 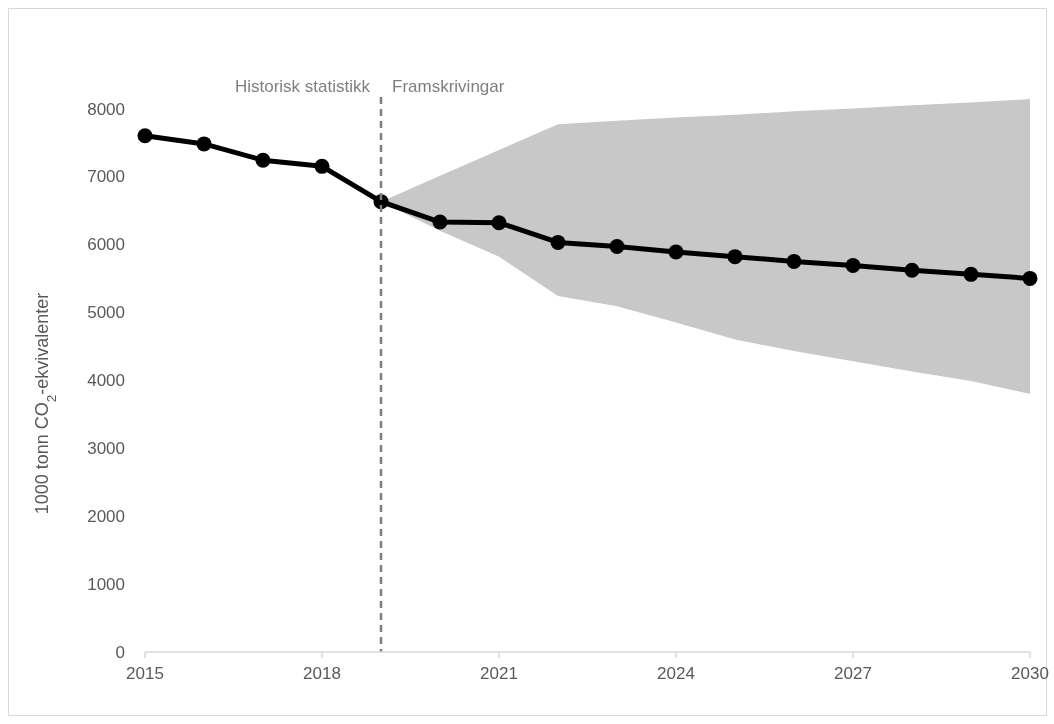 I want to click on x-tick-label: 2021, so click(x=499, y=673).